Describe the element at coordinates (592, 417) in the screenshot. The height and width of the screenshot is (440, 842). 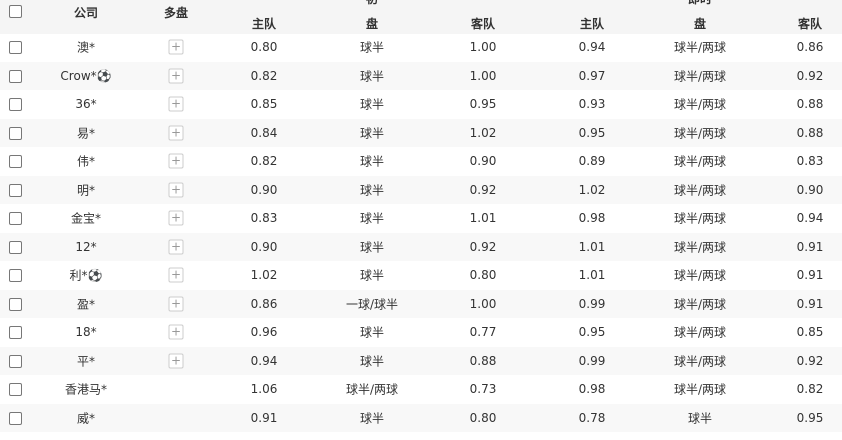
I see `cell-l-home: 0.78` at that location.